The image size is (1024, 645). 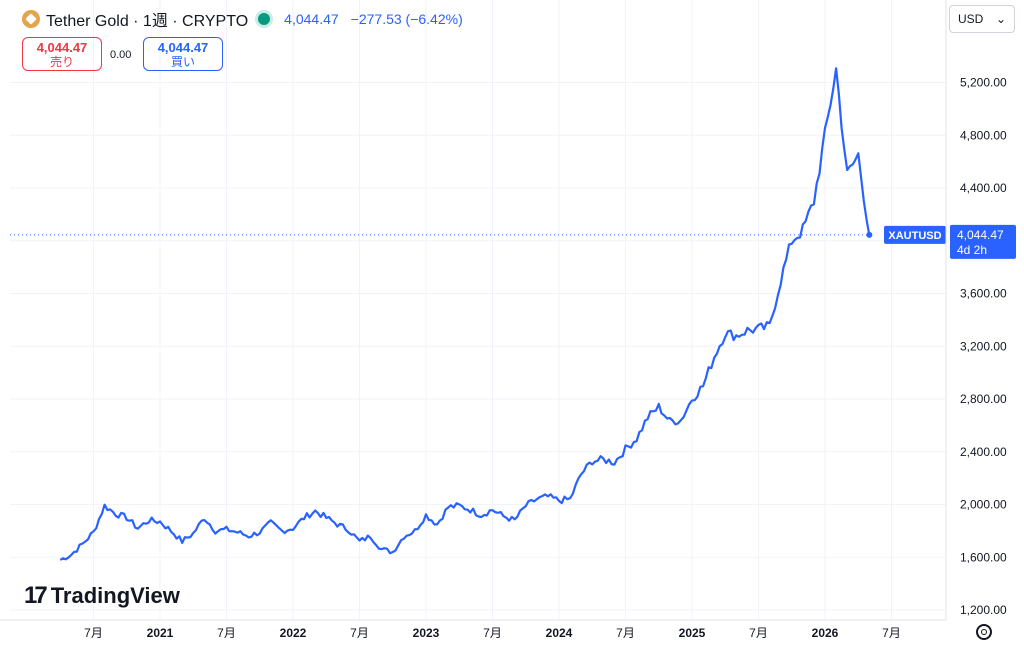 What do you see at coordinates (183, 47) in the screenshot?
I see `buy-price: 4,044.47` at bounding box center [183, 47].